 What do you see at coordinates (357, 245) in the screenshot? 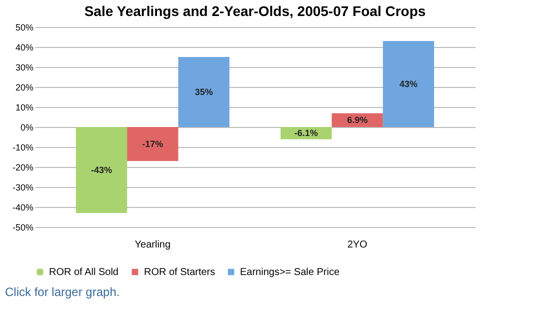
I see `x-tick-label: 2YO` at bounding box center [357, 245].